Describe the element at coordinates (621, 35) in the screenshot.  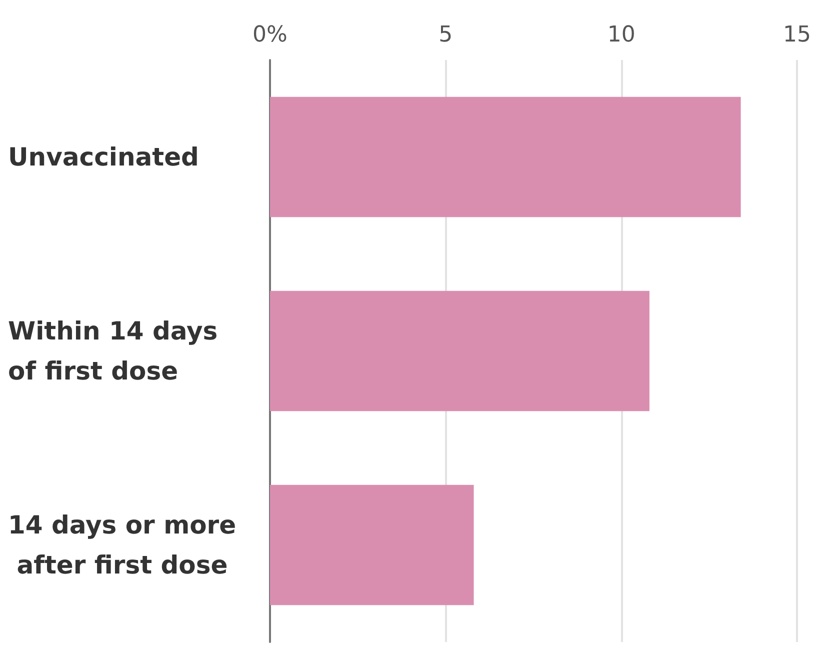
I see `x-tick-label: 10` at that location.